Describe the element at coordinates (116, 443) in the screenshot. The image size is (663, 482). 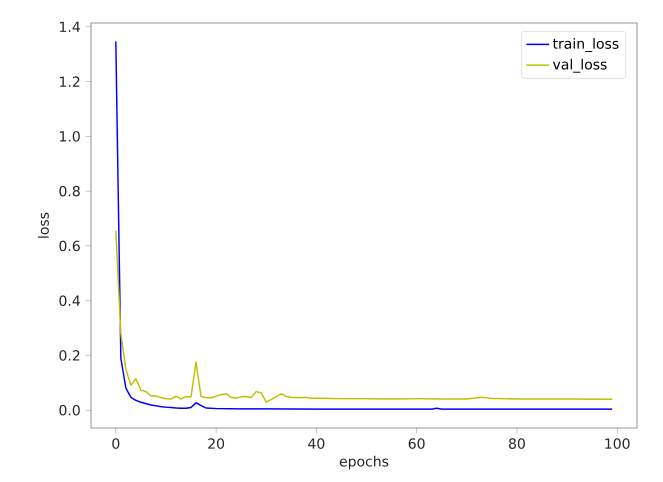
I see `x-tick-label: 0` at that location.